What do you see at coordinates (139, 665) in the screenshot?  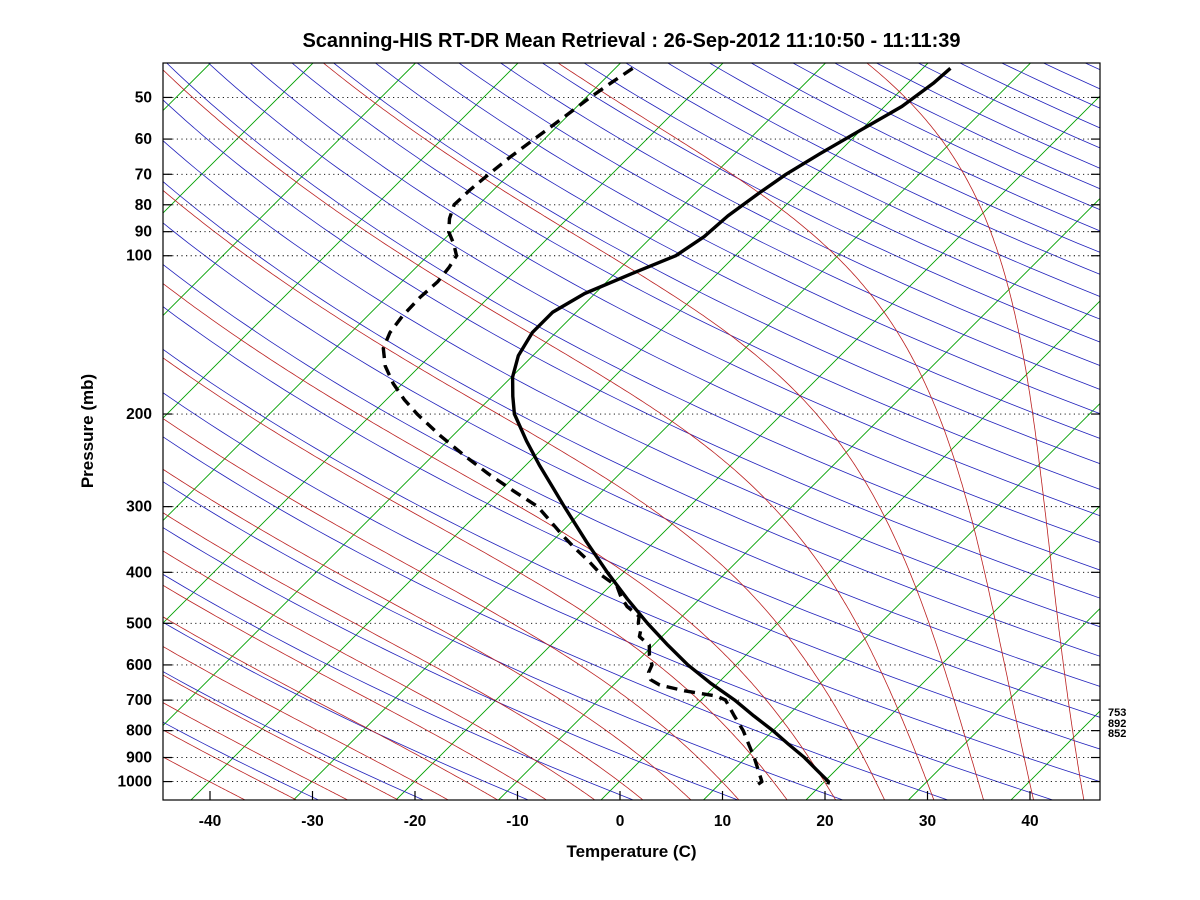 I see `pressure-tick-label: 600` at bounding box center [139, 665].